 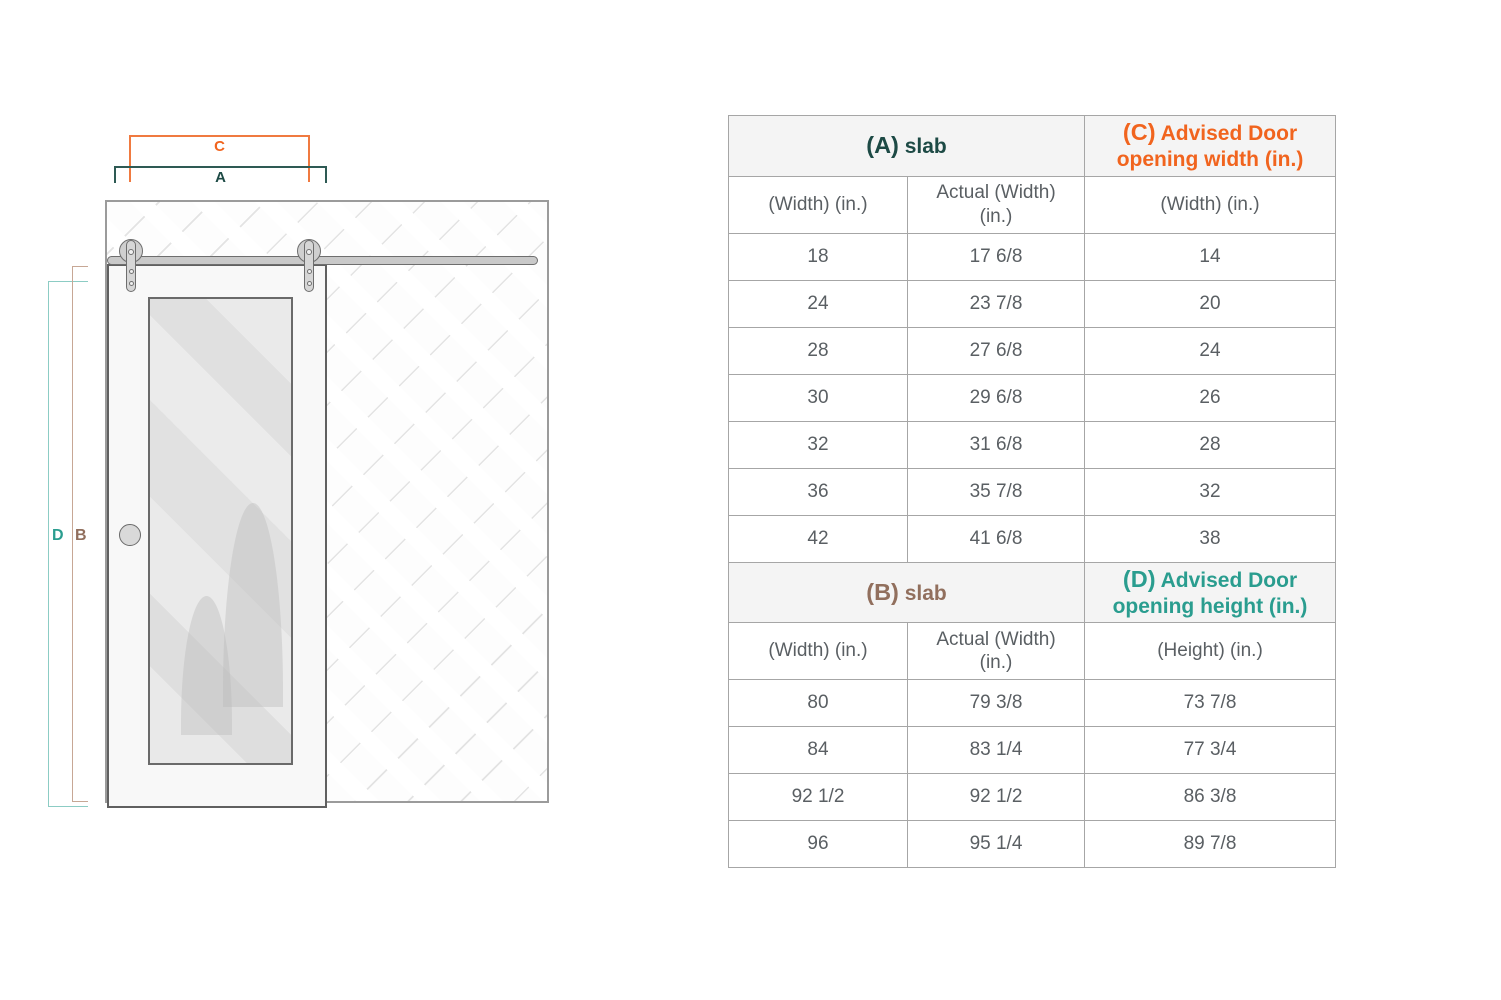 I want to click on dimension-bracket-d: D, so click(x=68, y=544).